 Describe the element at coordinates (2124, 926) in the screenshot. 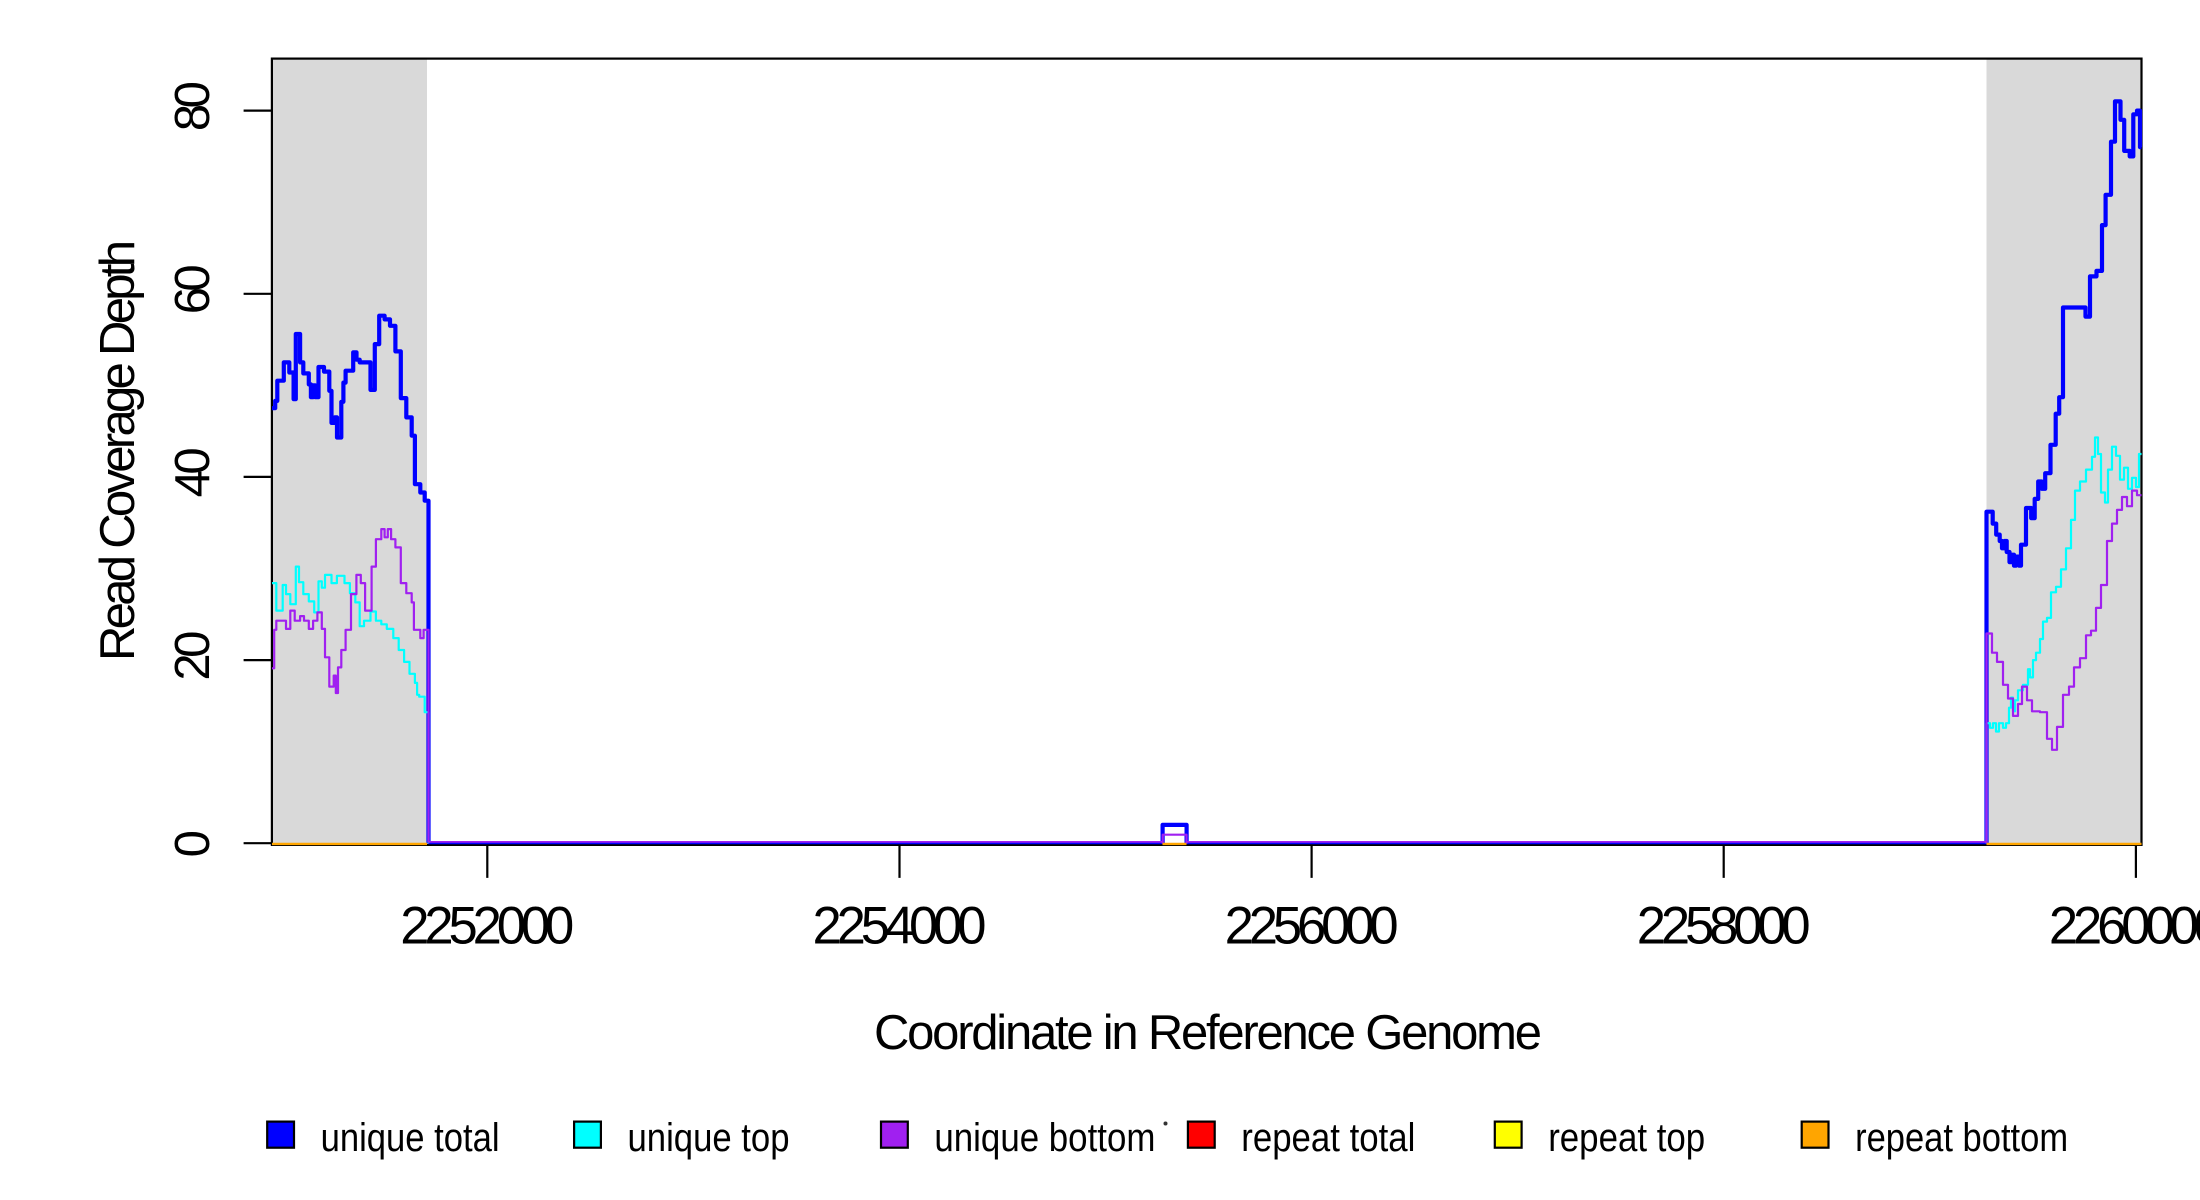

I see `svg-text: 2260000` at that location.